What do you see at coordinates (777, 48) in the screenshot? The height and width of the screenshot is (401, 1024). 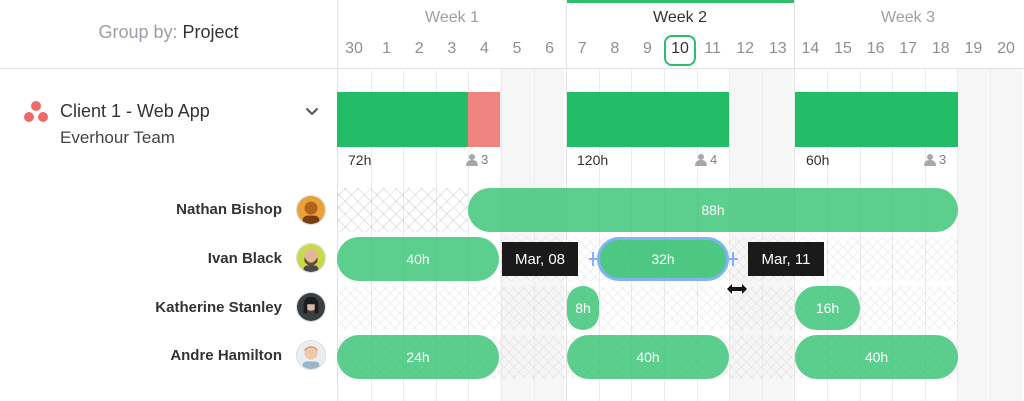 I see `day-number: 13` at bounding box center [777, 48].